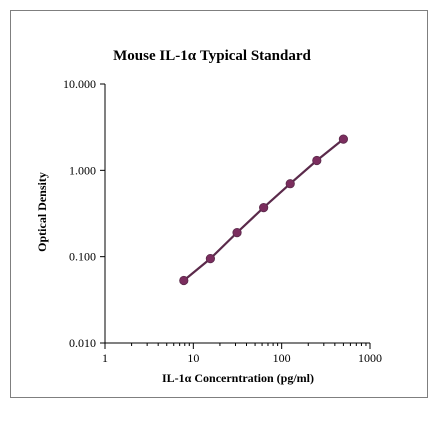 This screenshot has height=441, width=440. Describe the element at coordinates (193, 358) in the screenshot. I see `x-tick-label: 10` at that location.